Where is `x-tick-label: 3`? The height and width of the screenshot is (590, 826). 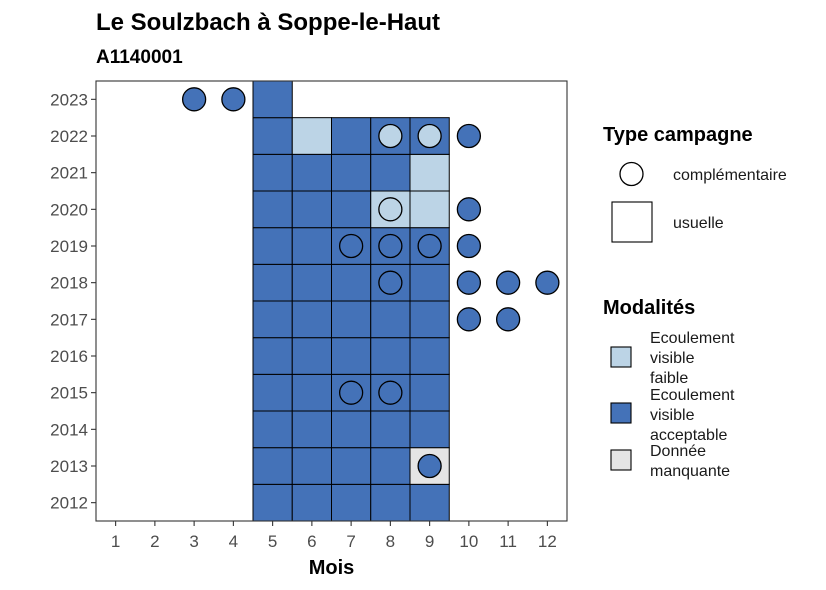
x-tick-label: 3 is located at coordinates (193, 541).